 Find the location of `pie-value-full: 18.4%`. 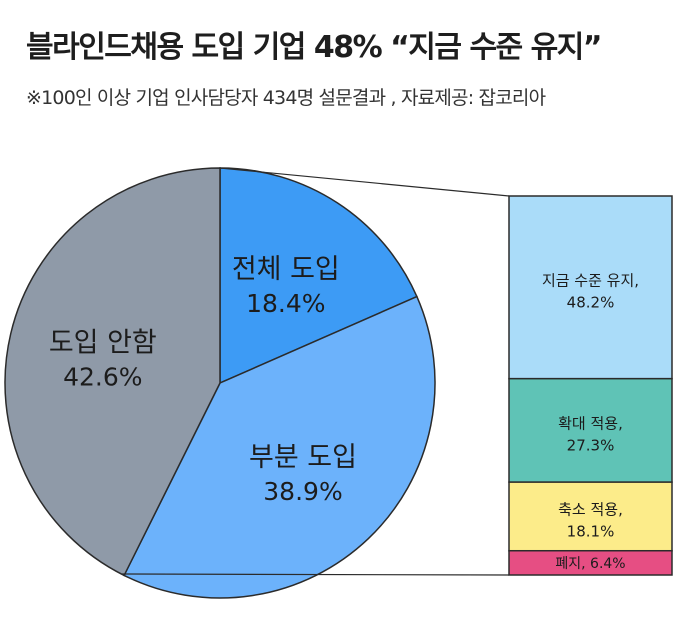

pie-value-full: 18.4% is located at coordinates (285, 303).